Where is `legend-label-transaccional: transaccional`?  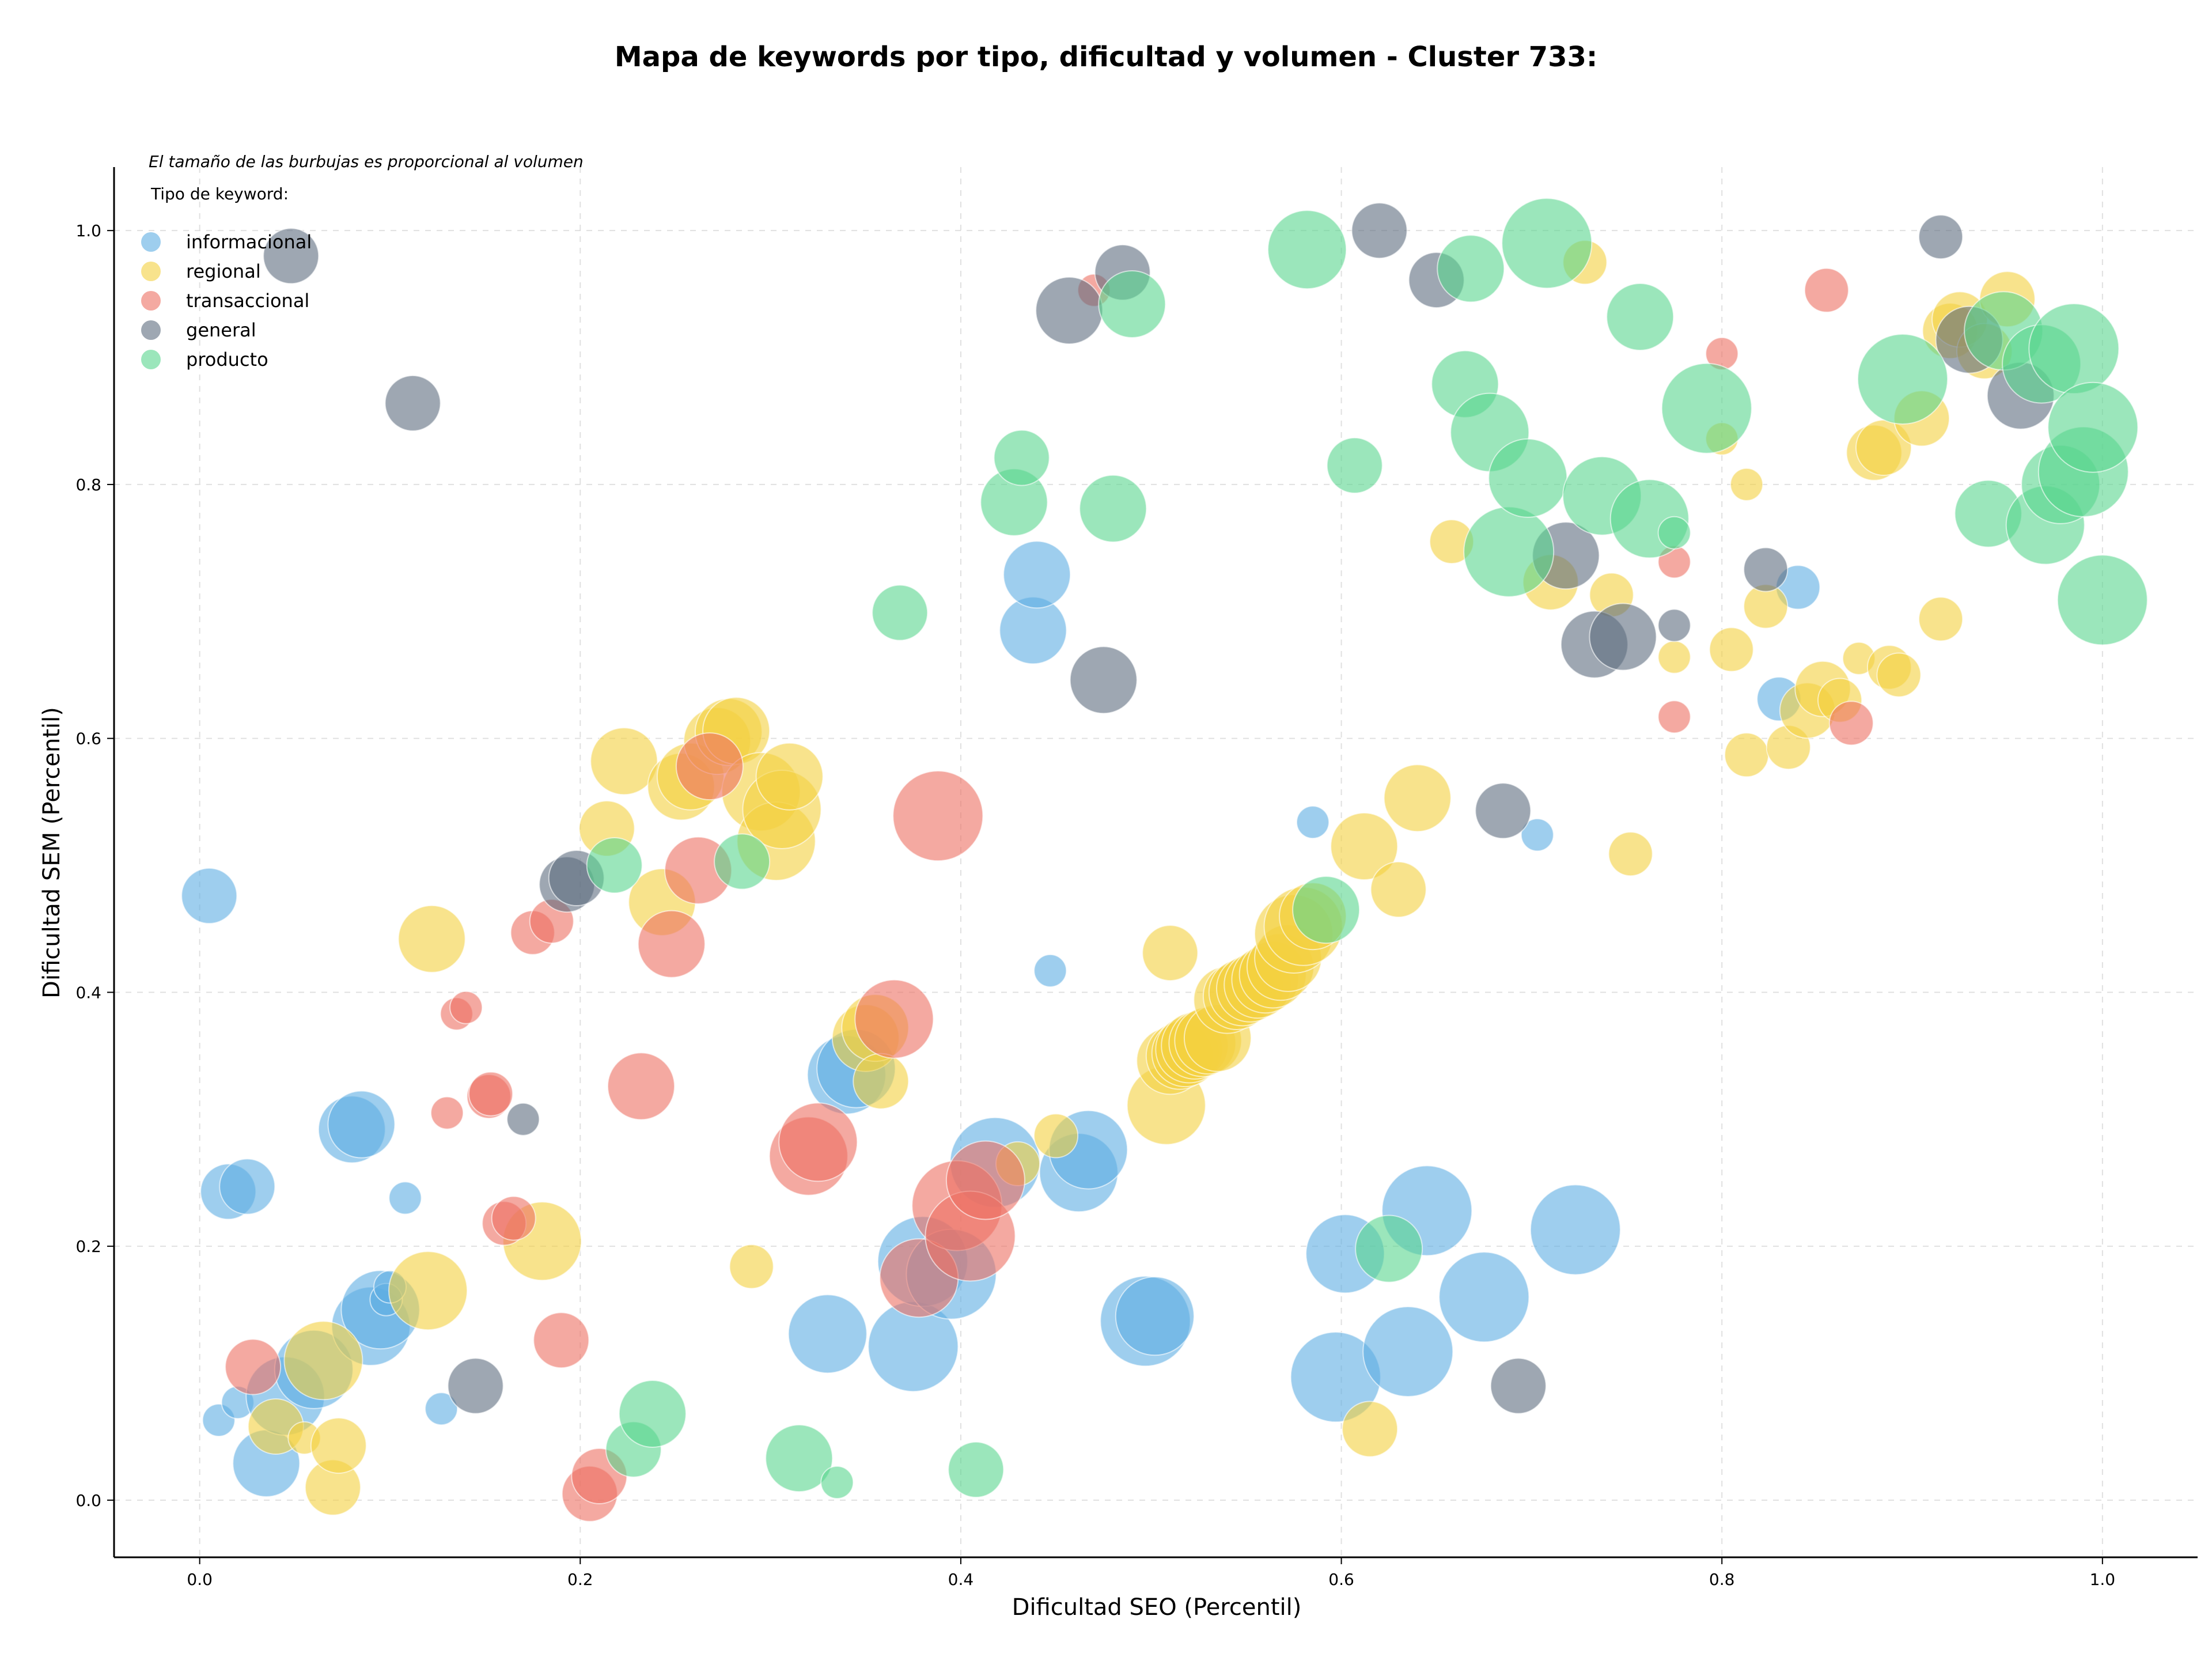
legend-label-transaccional: transaccional is located at coordinates (247, 301).